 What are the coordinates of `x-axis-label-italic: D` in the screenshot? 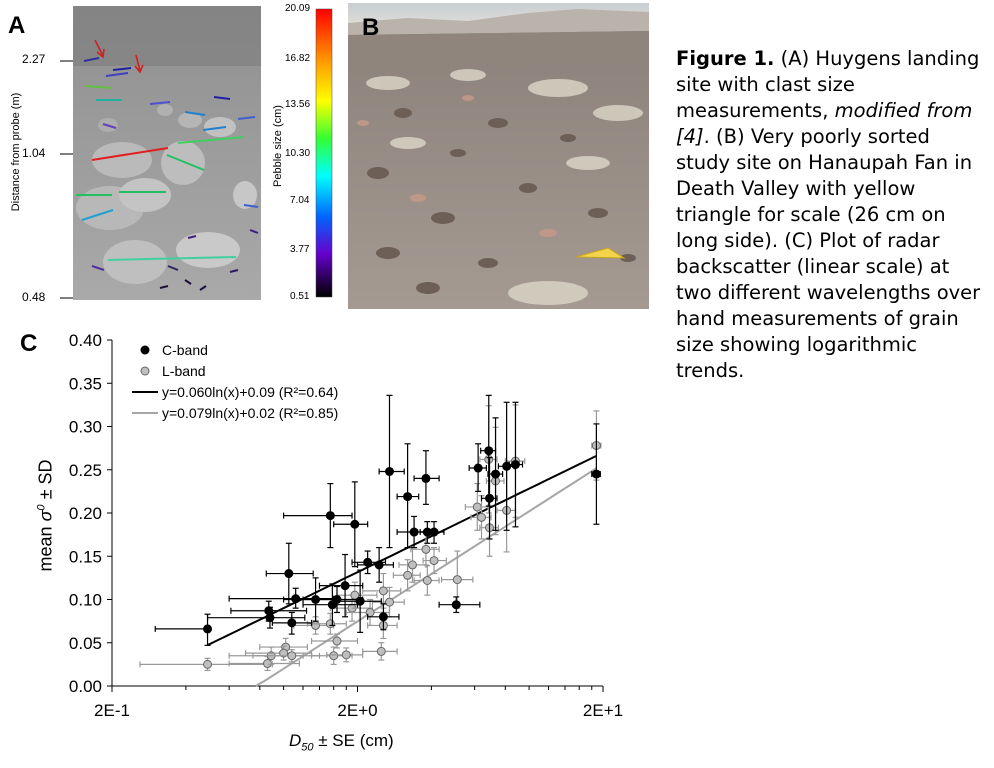 It's located at (295, 740).